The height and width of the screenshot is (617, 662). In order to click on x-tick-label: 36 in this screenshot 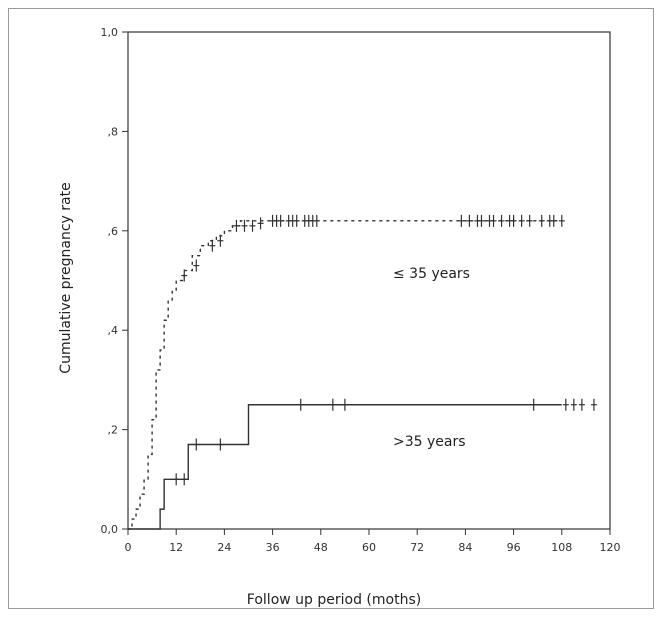, I will do `click(273, 547)`.